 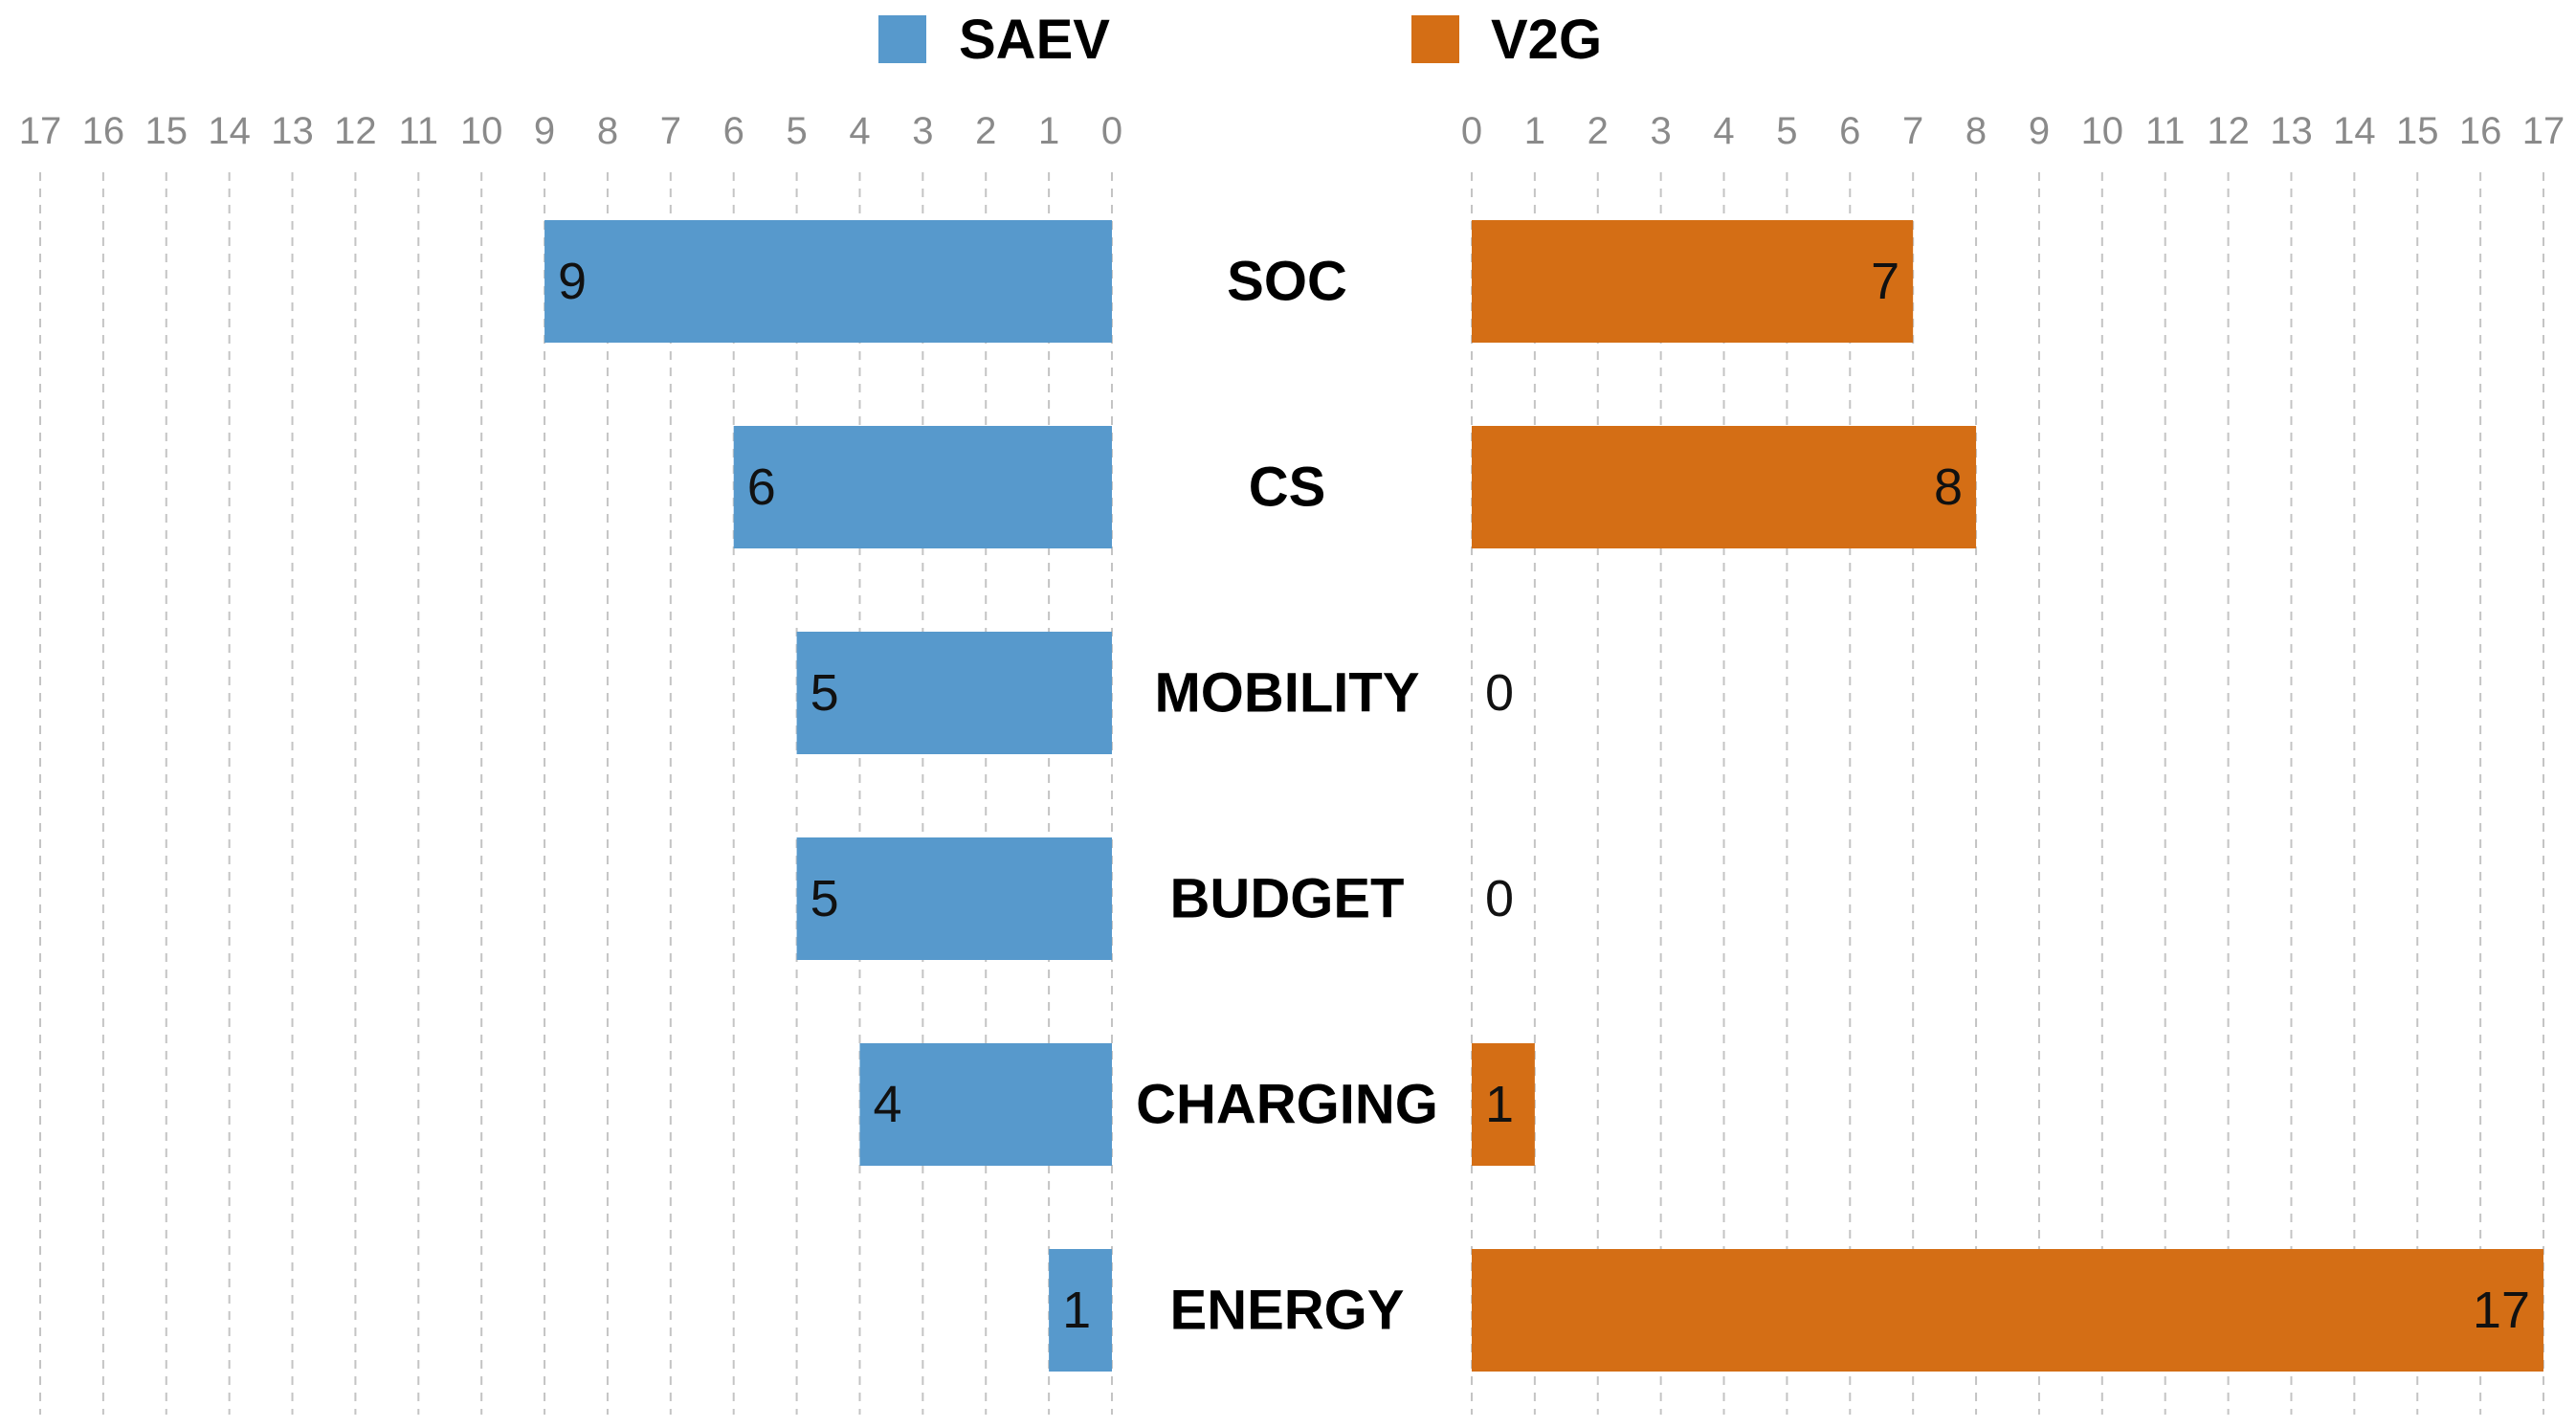 I want to click on tick-label-left: 8, so click(x=607, y=131).